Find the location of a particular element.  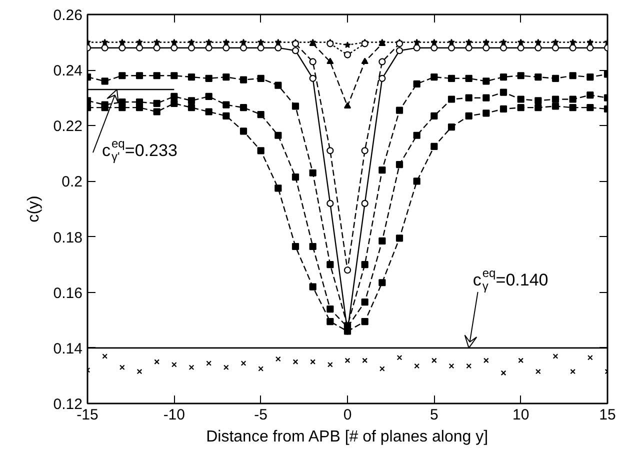

x-tick-label: -10 is located at coordinates (174, 415).